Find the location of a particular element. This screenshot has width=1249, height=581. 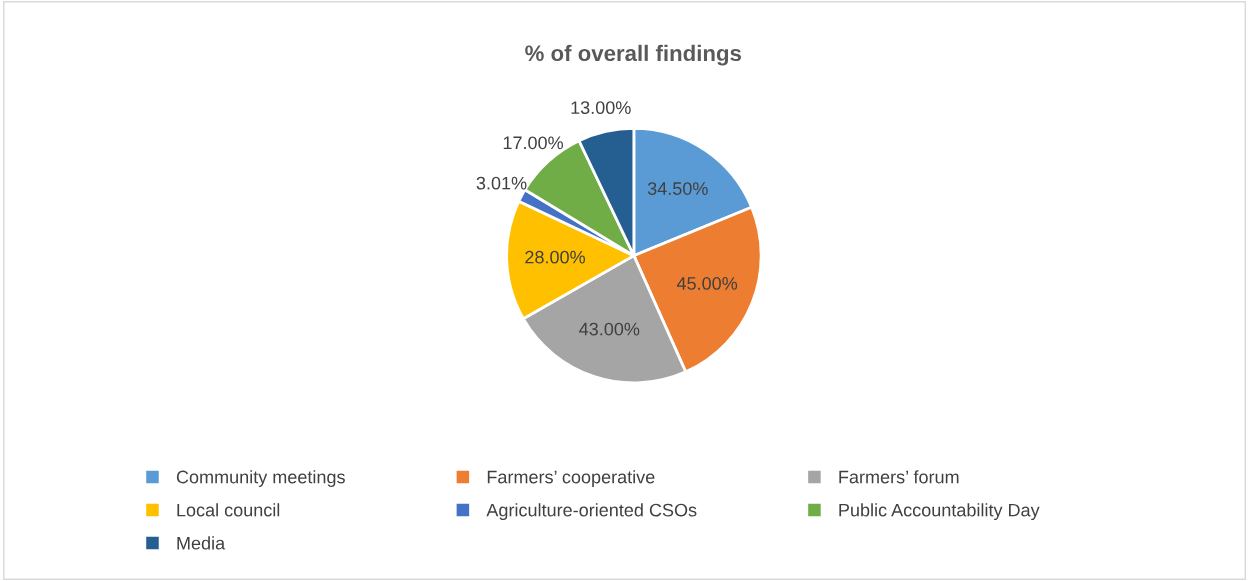

data-label: 17.00% is located at coordinates (533, 143).